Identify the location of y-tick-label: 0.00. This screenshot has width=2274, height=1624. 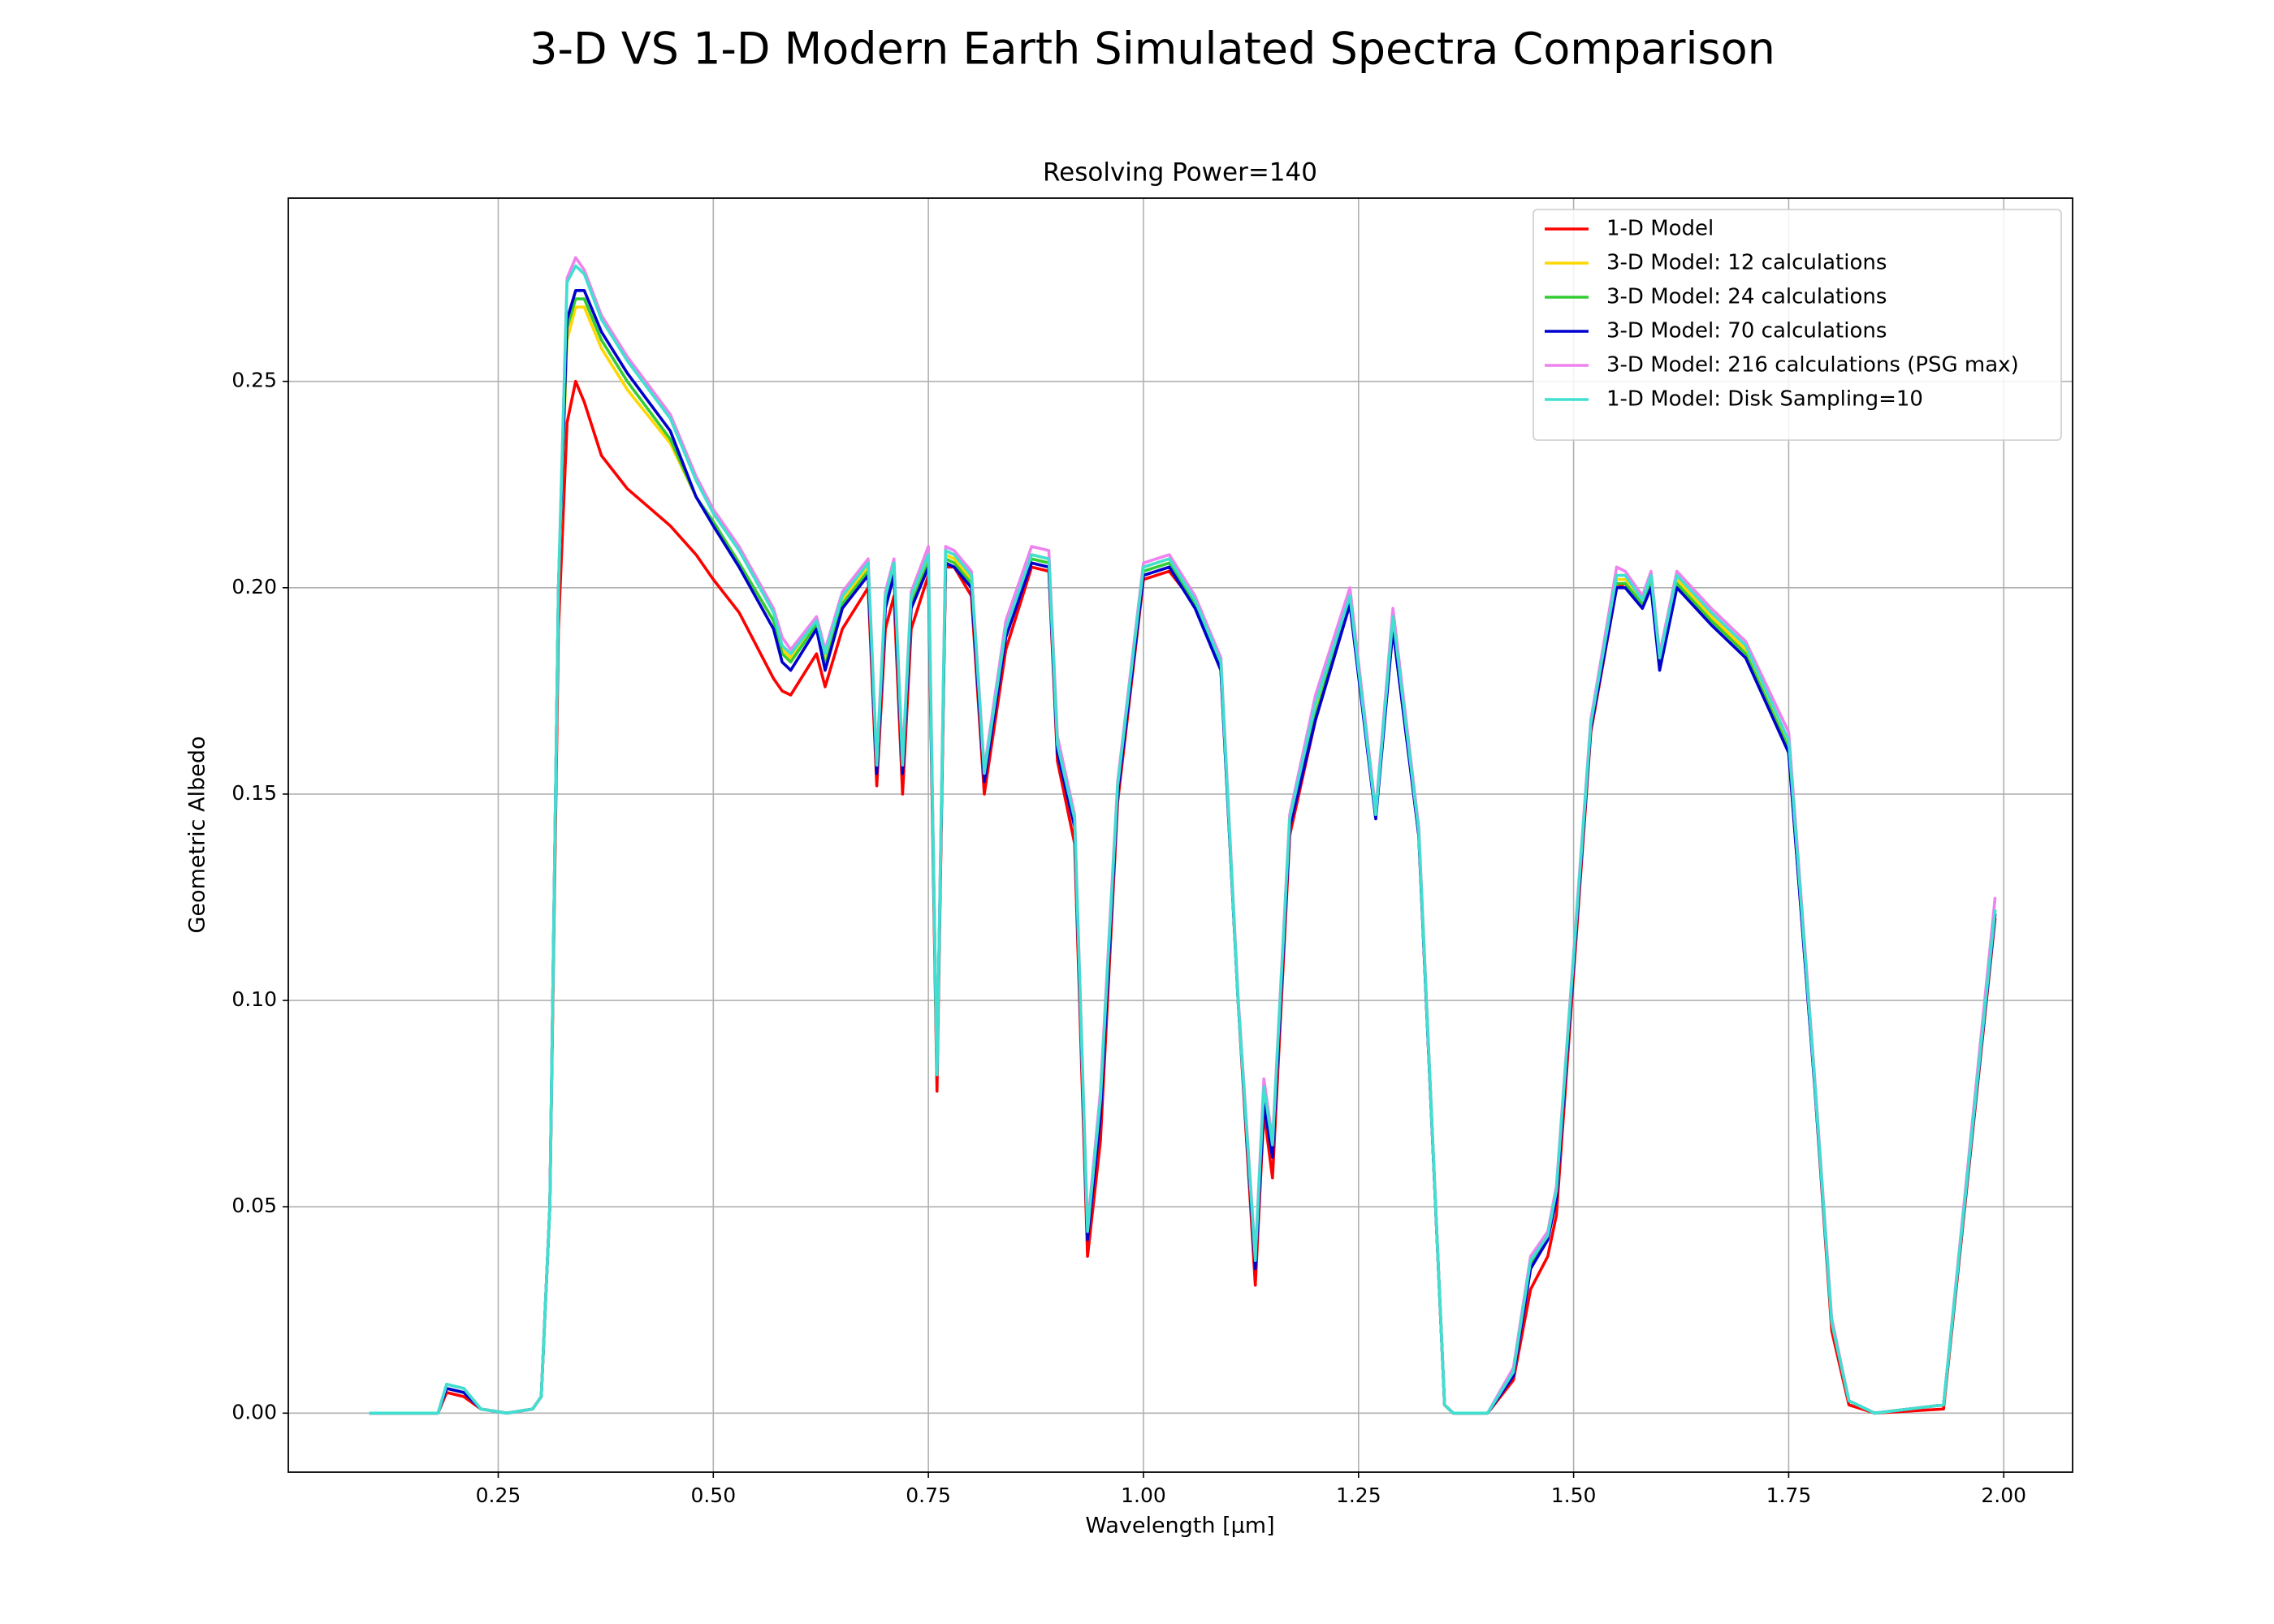
(254, 1411).